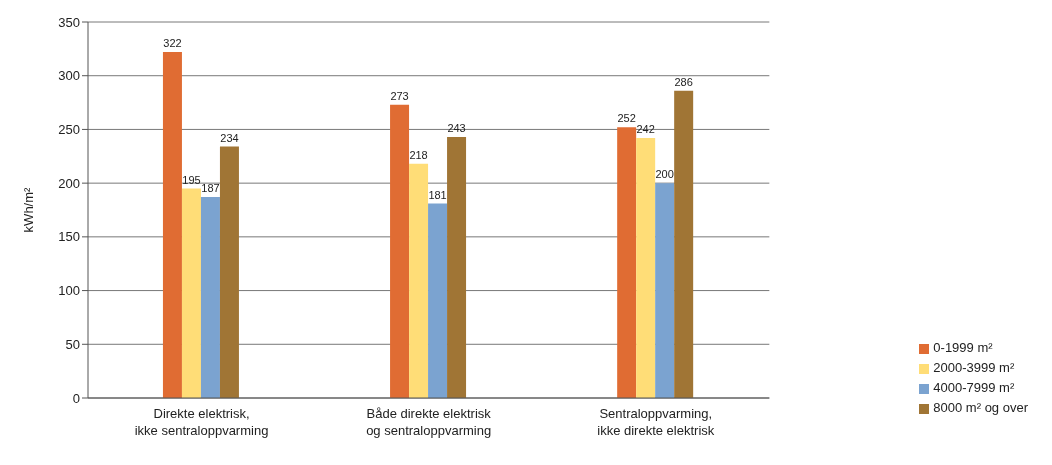 Image resolution: width=1052 pixels, height=465 pixels. I want to click on y-axis-title: kWh/m², so click(28, 209).